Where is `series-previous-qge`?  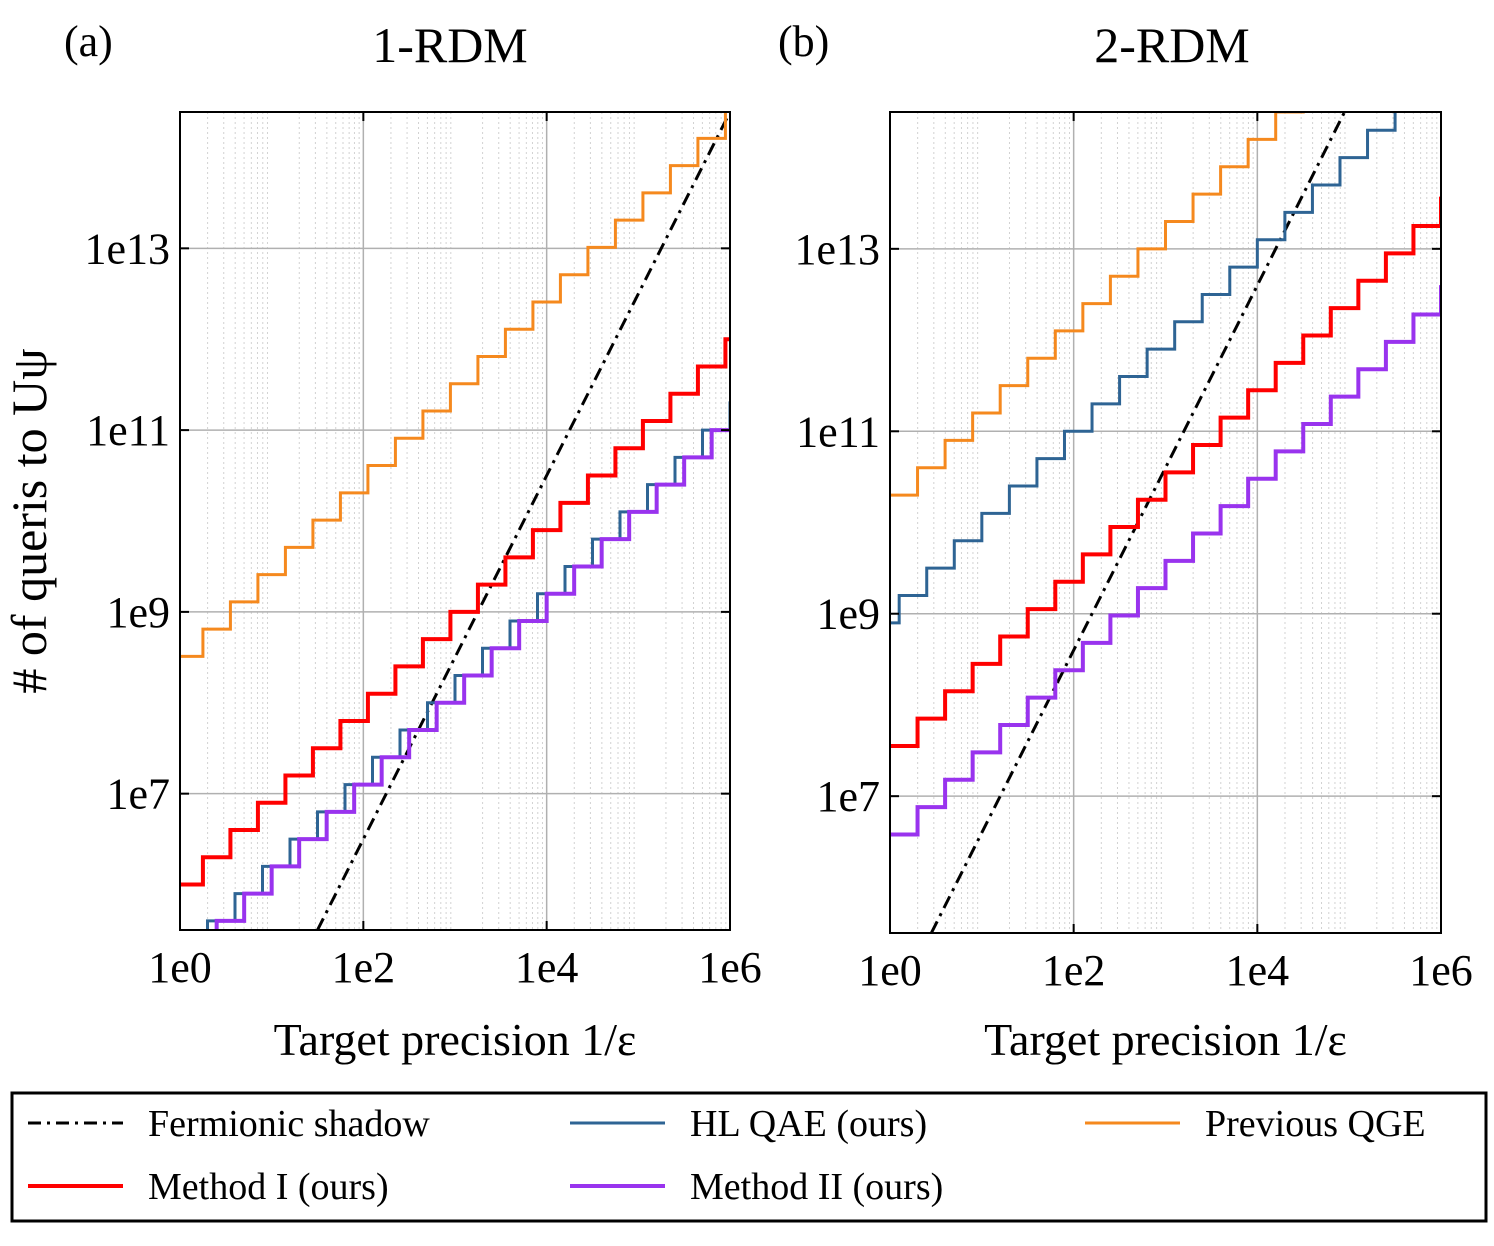
series-previous-qge is located at coordinates (1097, 304).